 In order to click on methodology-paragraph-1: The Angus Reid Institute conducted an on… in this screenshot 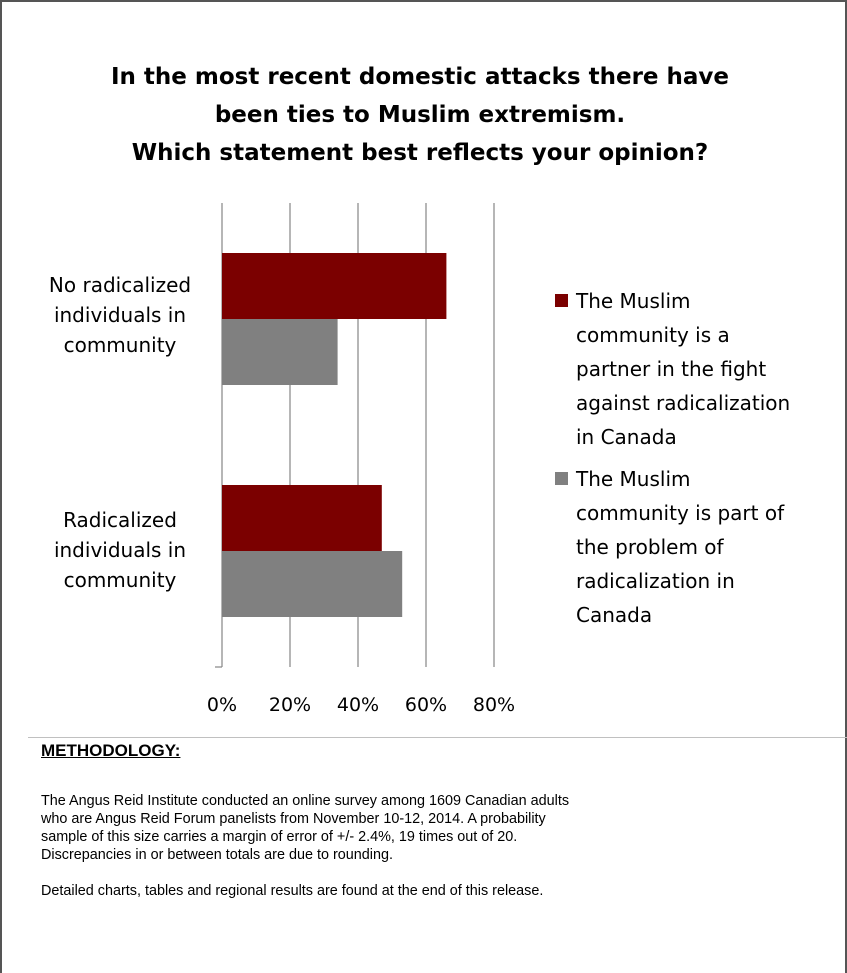, I will do `click(431, 828)`.